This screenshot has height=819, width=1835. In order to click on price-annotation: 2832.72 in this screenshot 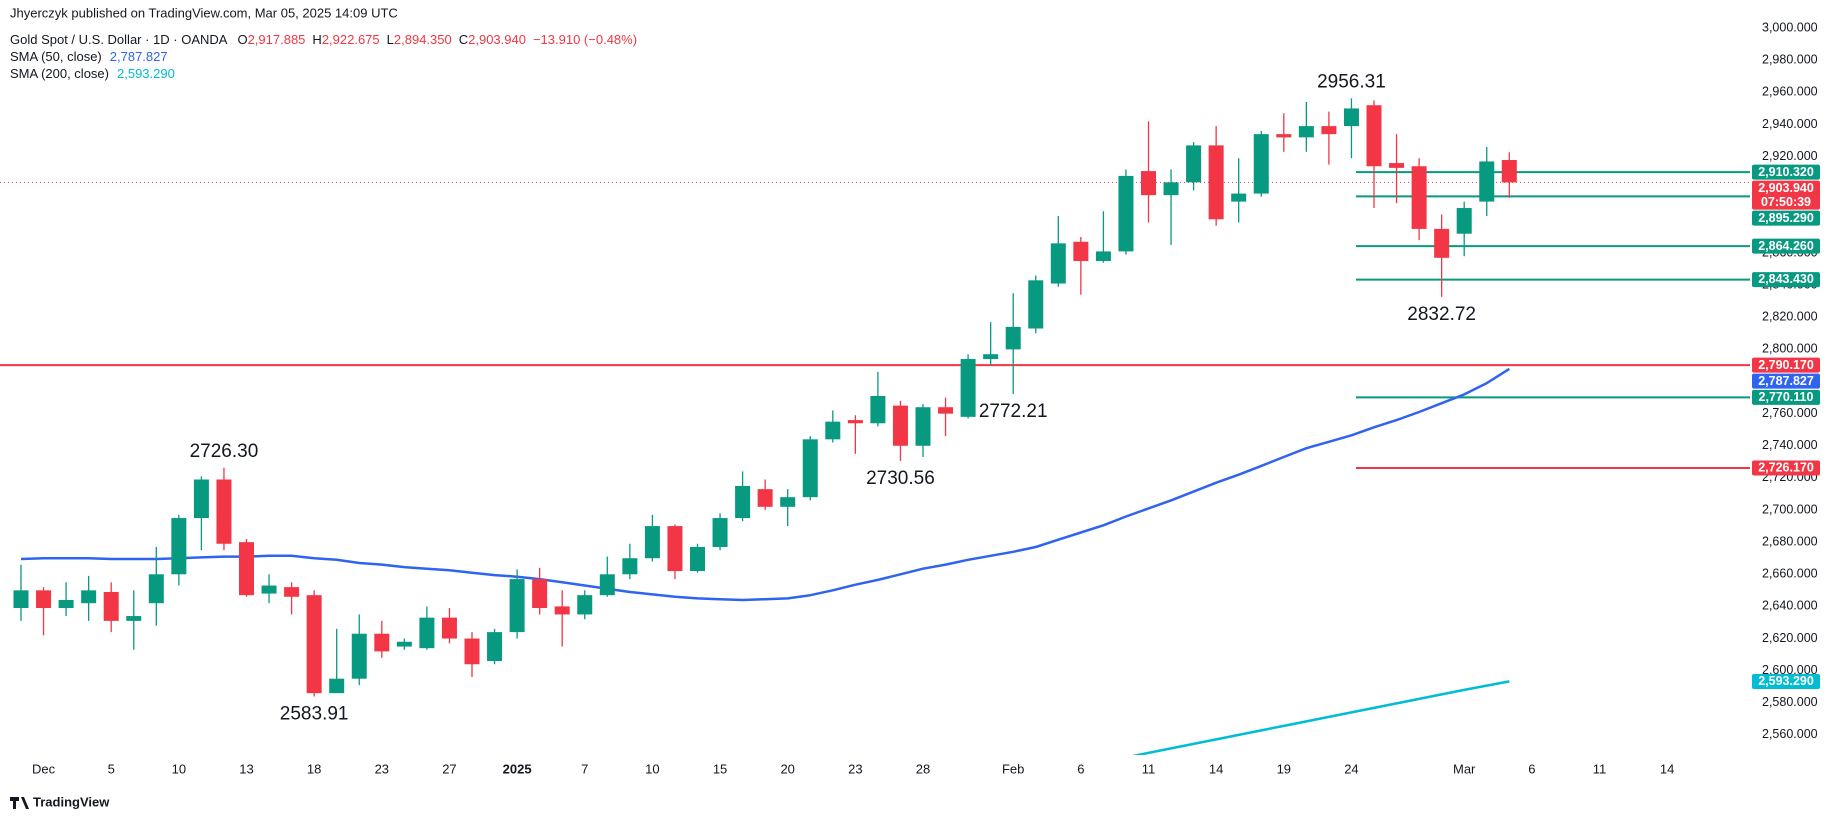, I will do `click(1441, 314)`.